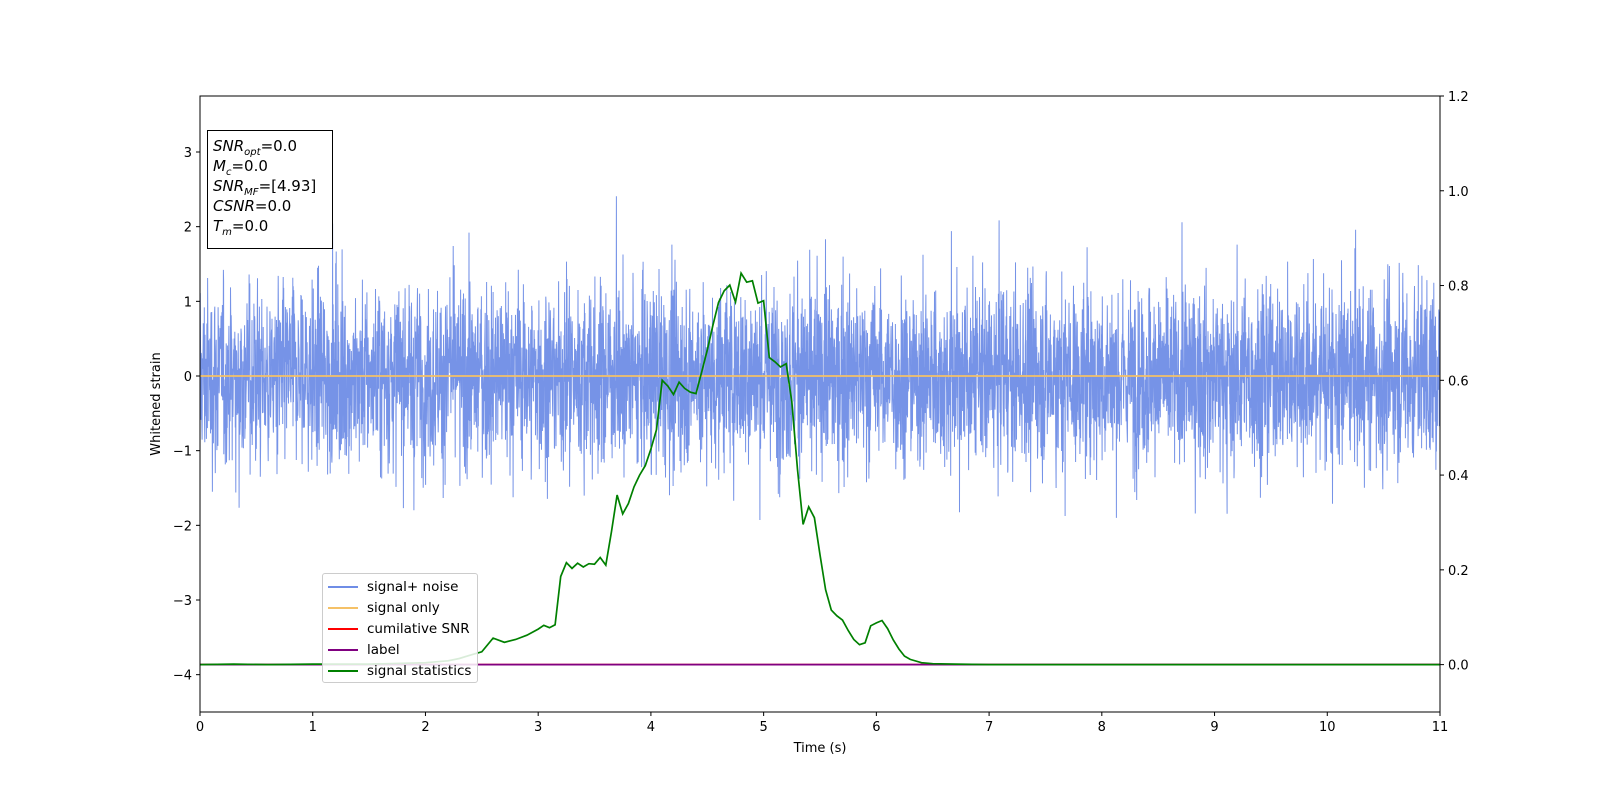  What do you see at coordinates (1458, 476) in the screenshot?
I see `y-right-tick-label: 0.4` at bounding box center [1458, 476].